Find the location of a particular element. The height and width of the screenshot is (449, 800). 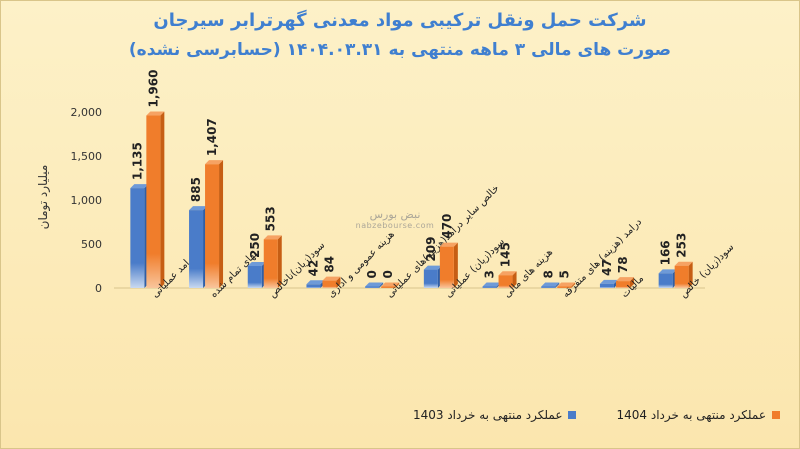

data-label: 209 is located at coordinates (431, 249).